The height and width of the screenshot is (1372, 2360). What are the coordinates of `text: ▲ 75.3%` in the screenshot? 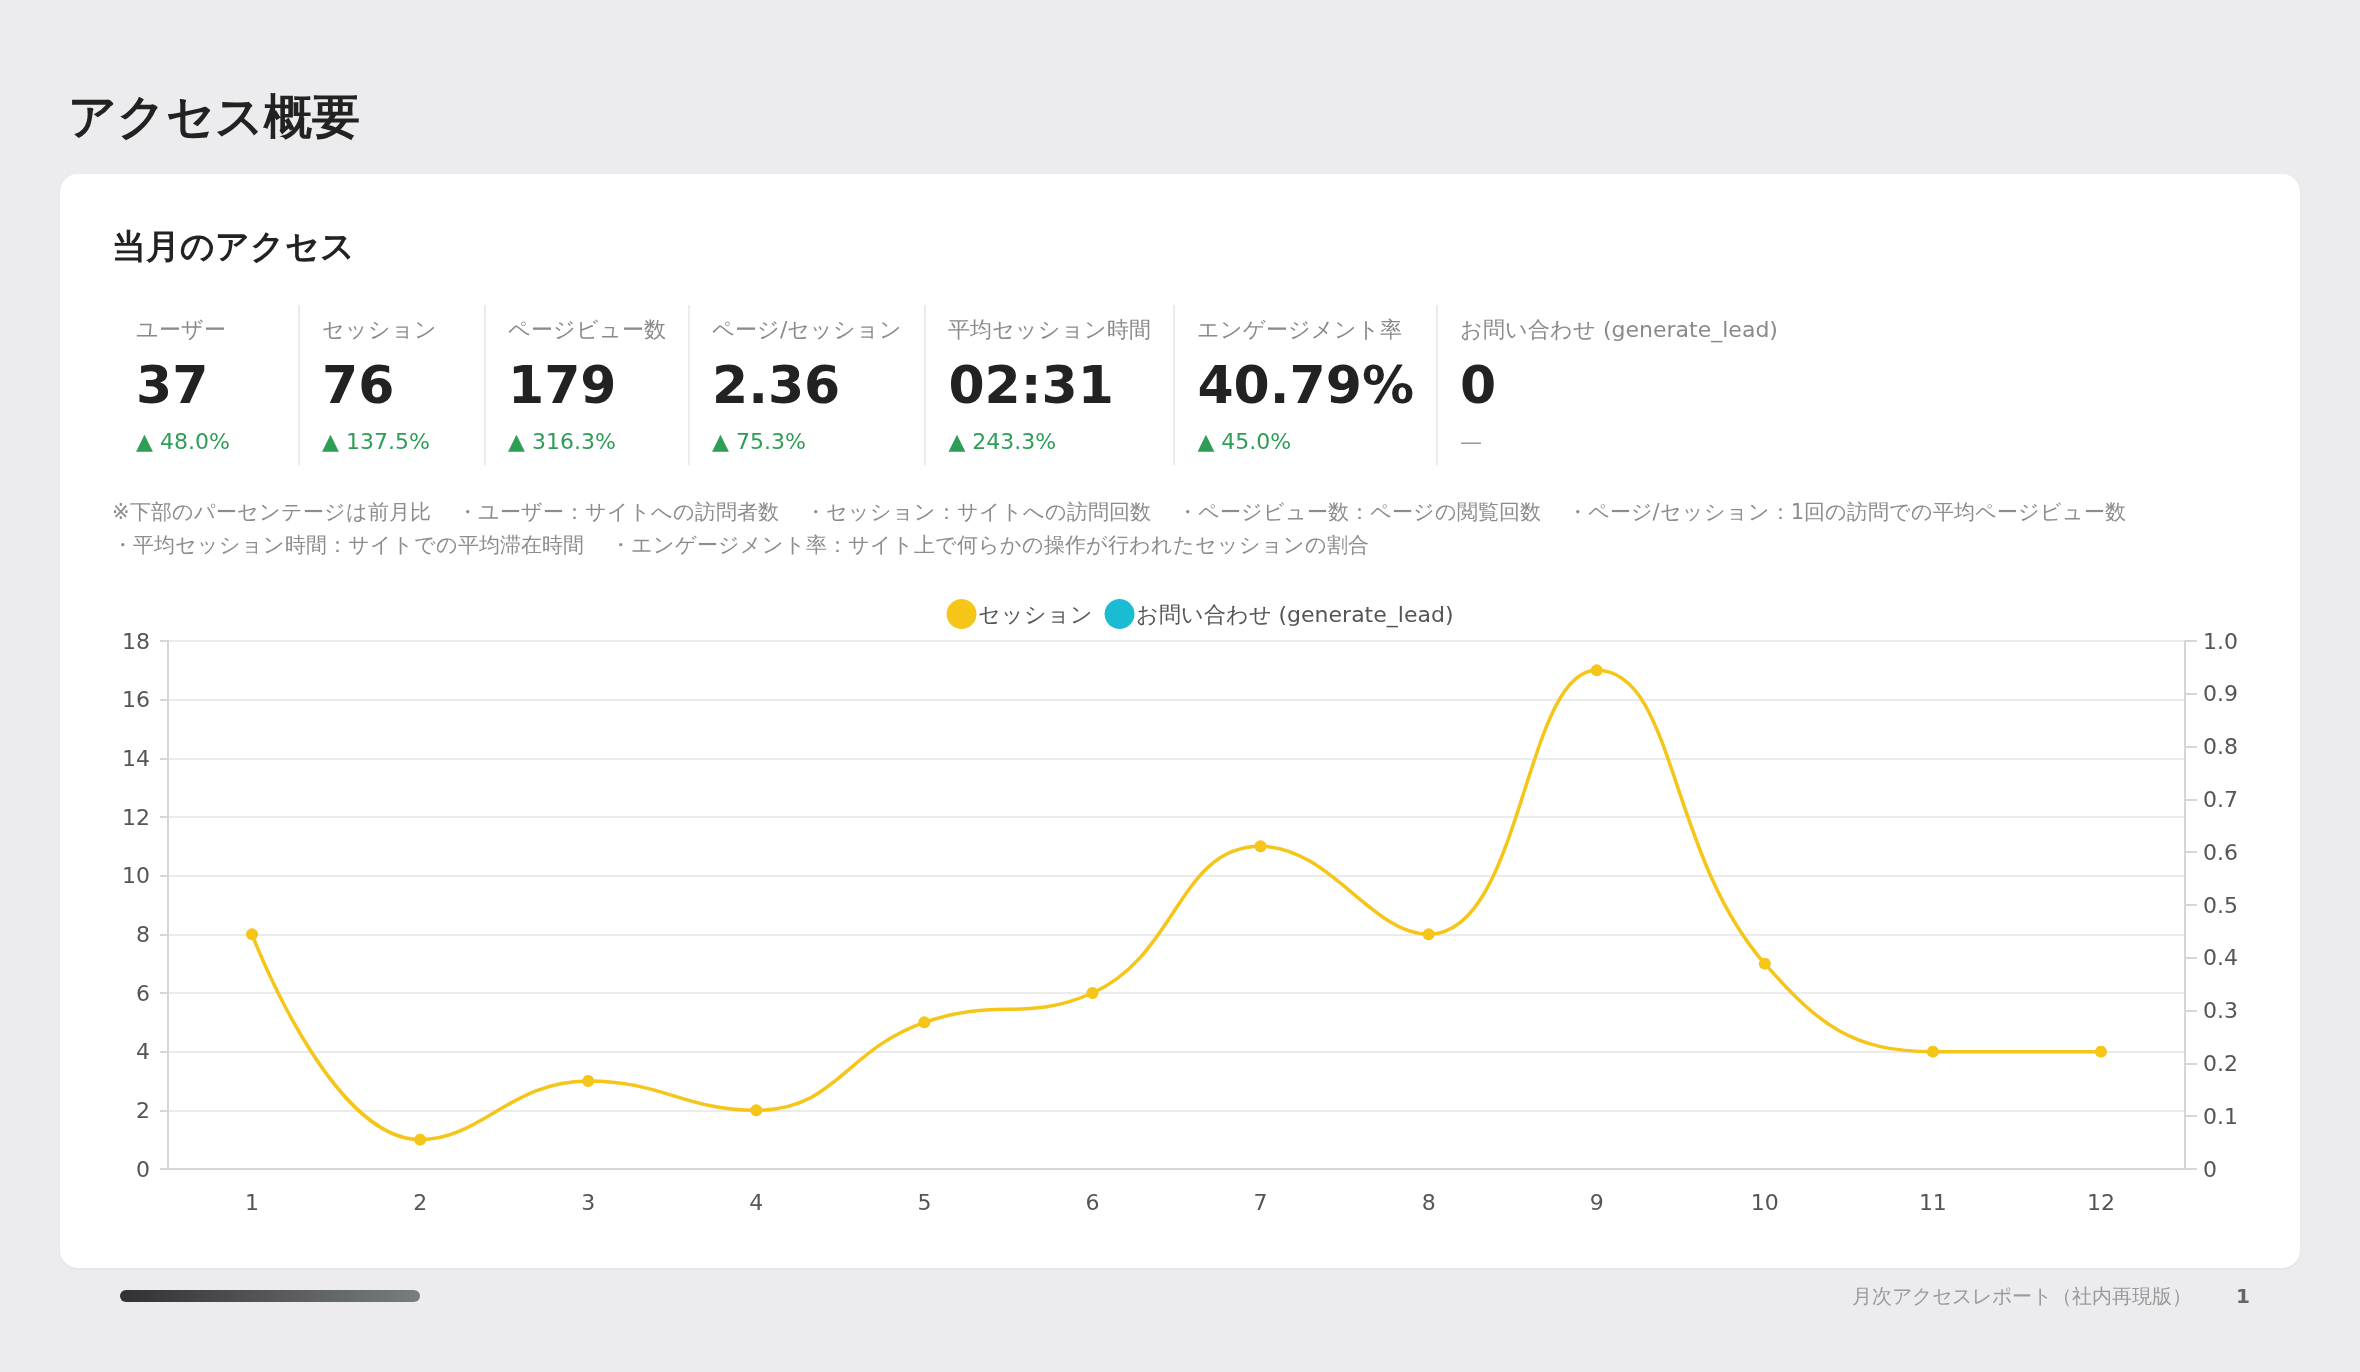 It's located at (759, 441).